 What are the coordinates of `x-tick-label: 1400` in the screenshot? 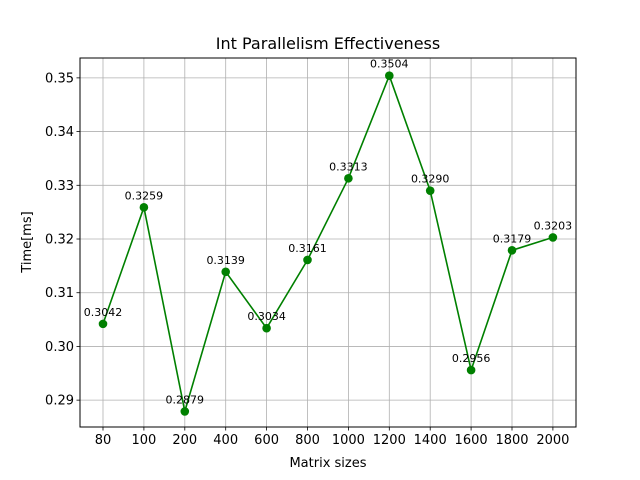 It's located at (430, 440).